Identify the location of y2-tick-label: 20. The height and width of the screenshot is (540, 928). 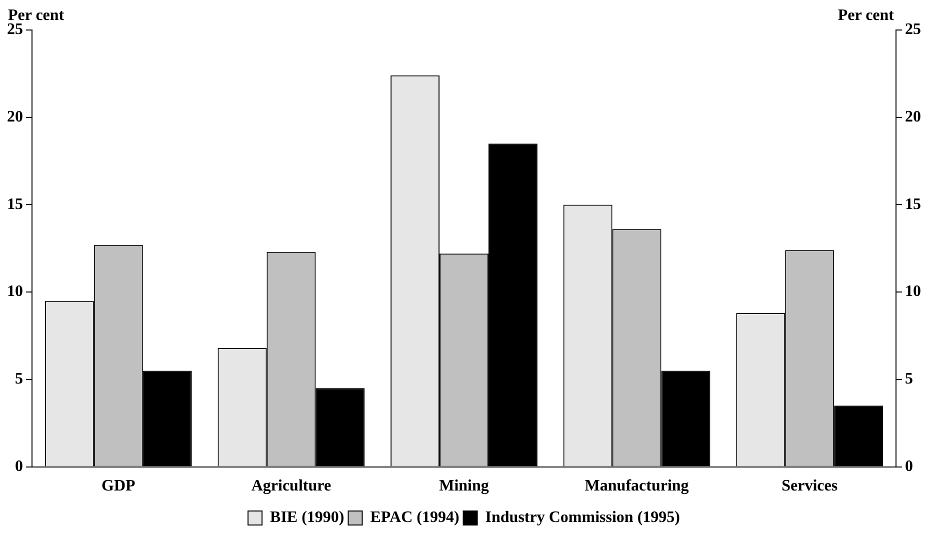
(913, 117).